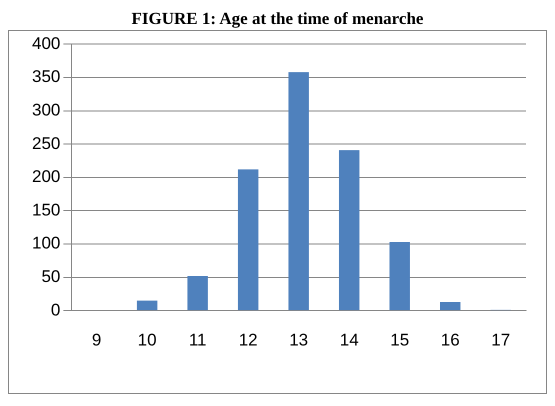 This screenshot has width=555, height=406. What do you see at coordinates (450, 340) in the screenshot?
I see `x-tick-label: 16` at bounding box center [450, 340].